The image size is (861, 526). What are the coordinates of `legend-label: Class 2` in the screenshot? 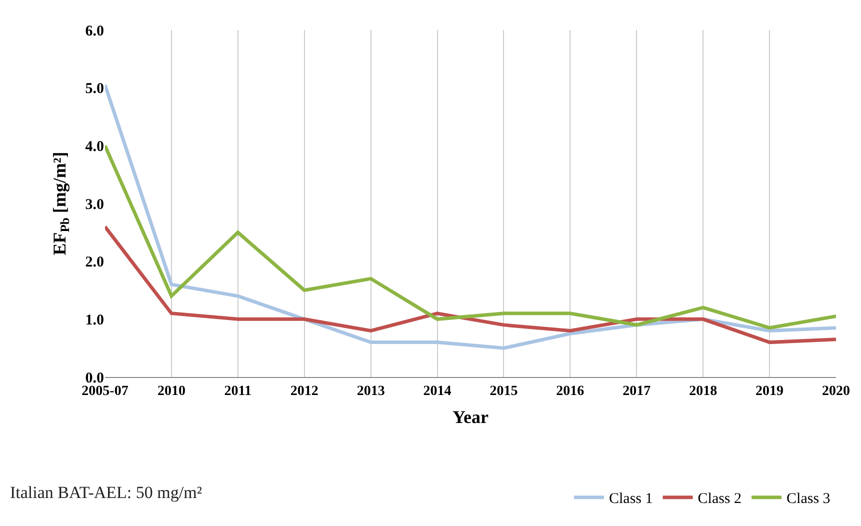 It's located at (720, 499).